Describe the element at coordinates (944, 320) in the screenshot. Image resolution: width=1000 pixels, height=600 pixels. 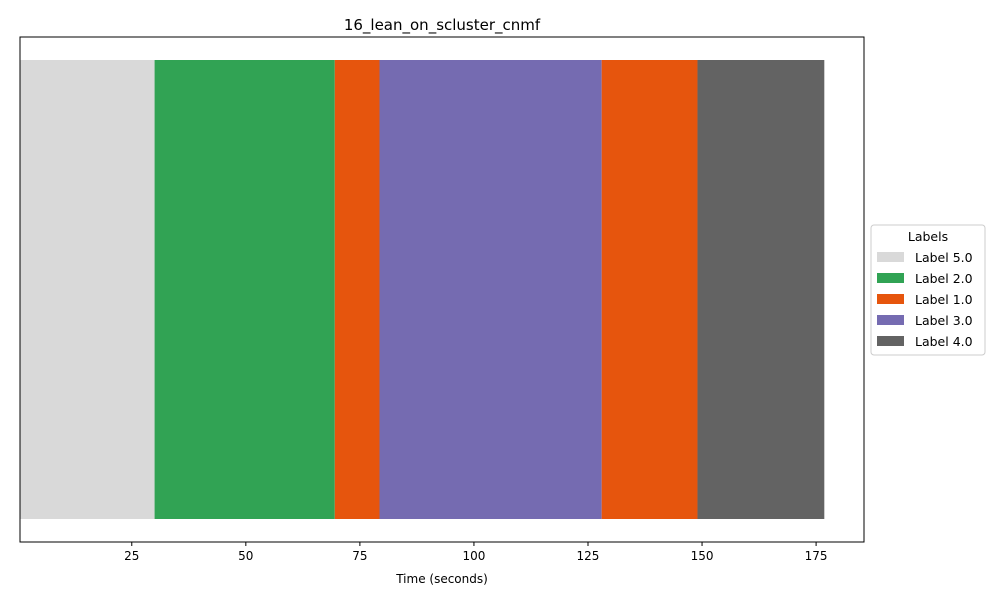
I see `legend-label: Label 3.0` at that location.